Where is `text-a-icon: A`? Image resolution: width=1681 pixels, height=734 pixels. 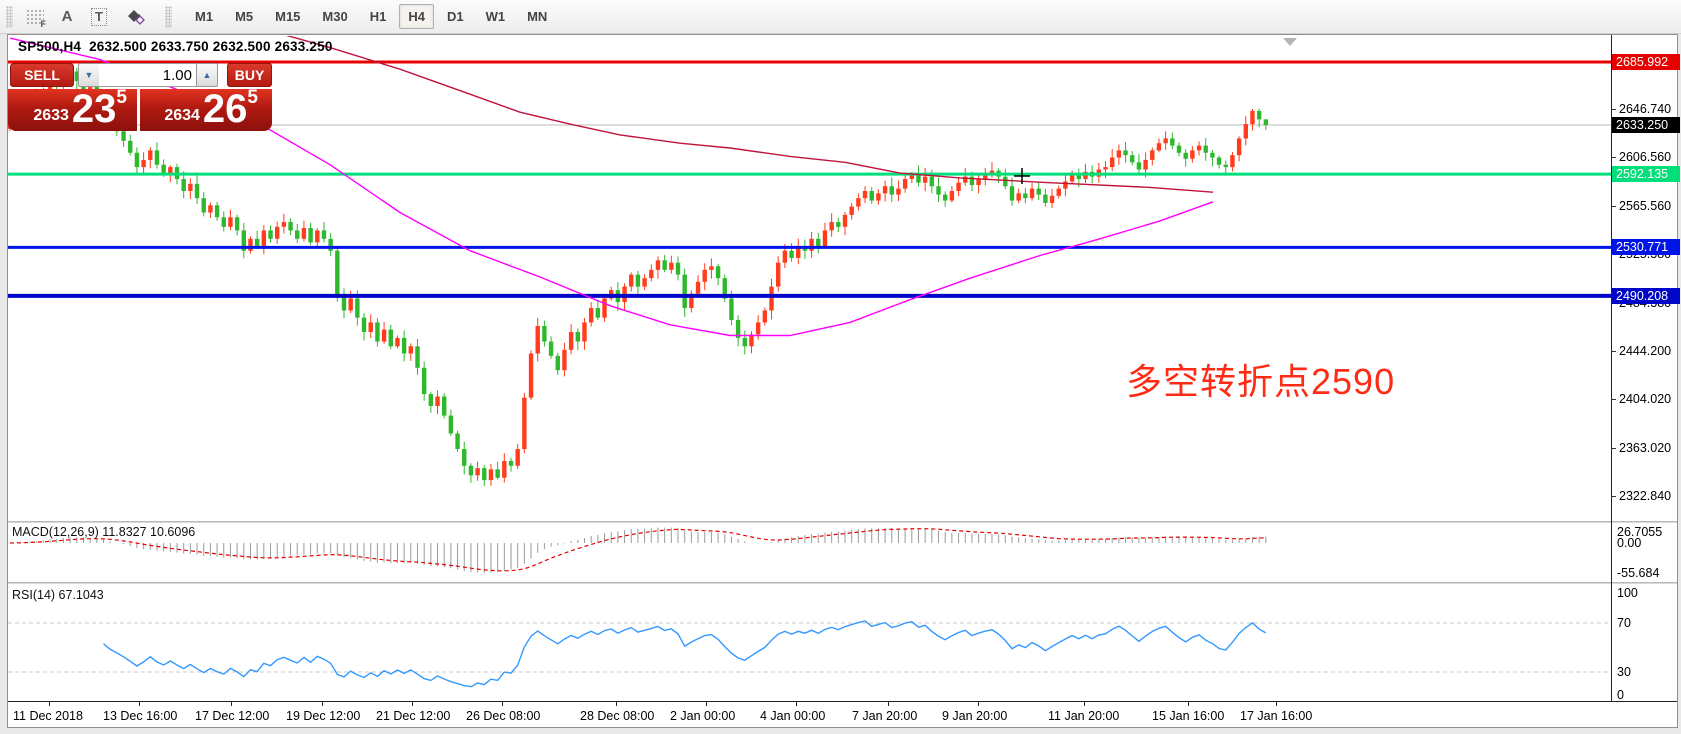
text-a-icon: A is located at coordinates (67, 16).